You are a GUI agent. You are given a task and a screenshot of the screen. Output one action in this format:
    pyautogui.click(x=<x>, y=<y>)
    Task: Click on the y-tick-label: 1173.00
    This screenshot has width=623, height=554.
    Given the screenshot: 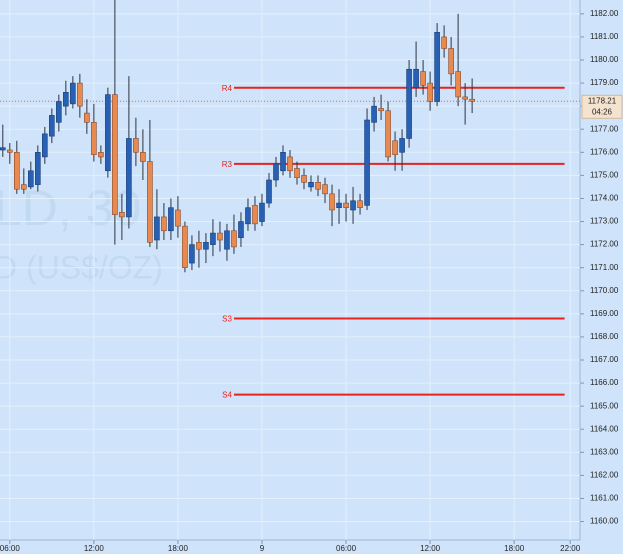 What is the action you would take?
    pyautogui.click(x=604, y=221)
    